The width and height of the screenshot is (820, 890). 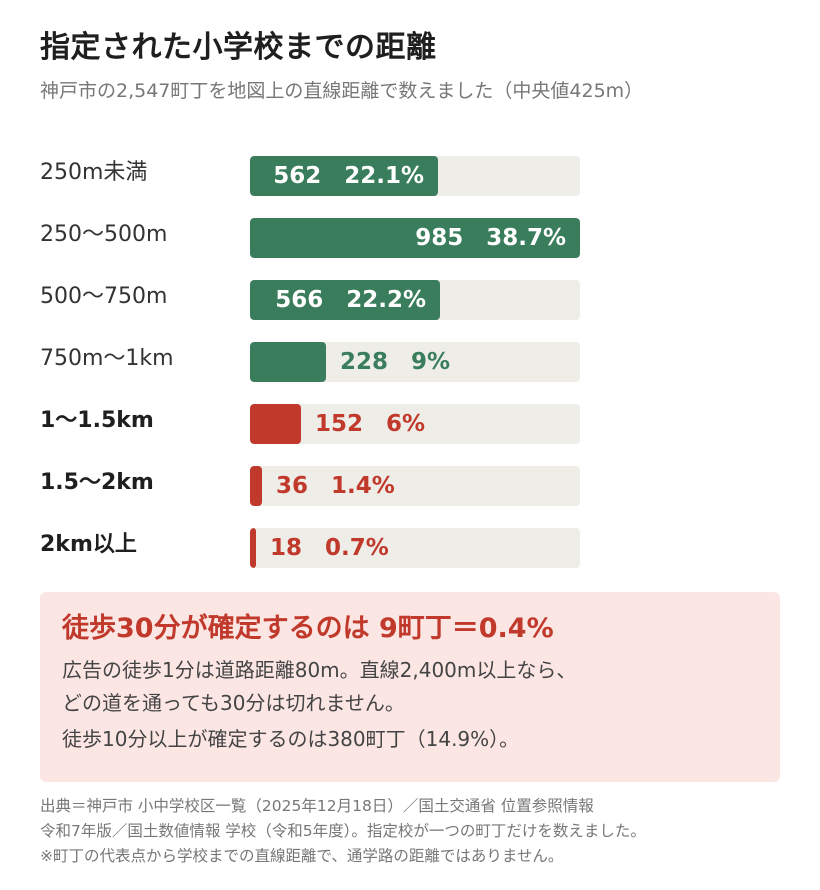 I want to click on category-label: 250m未満, so click(x=94, y=172).